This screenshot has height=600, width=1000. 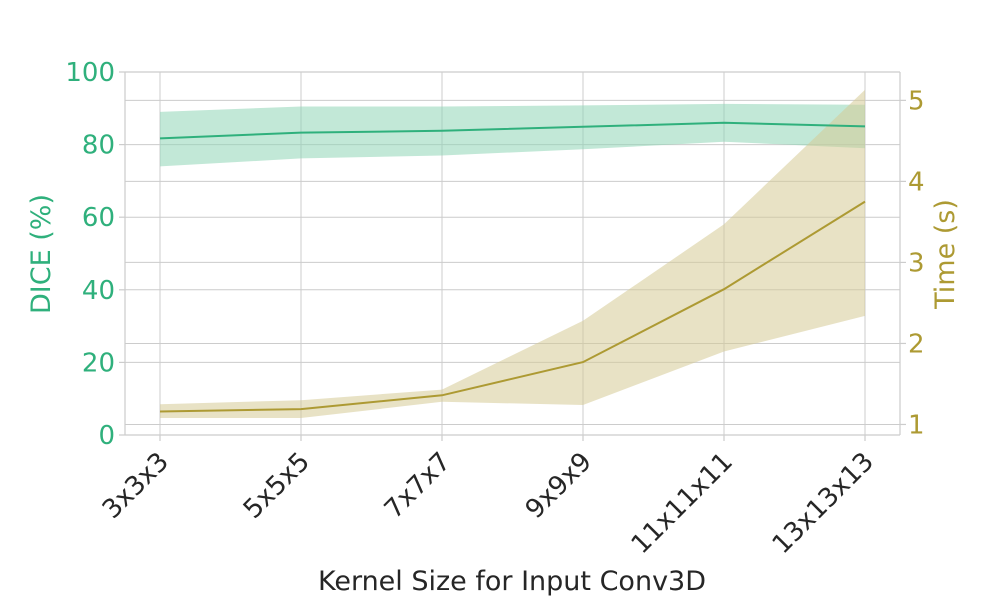 What do you see at coordinates (98, 218) in the screenshot?
I see `tick-label-left: 60` at bounding box center [98, 218].